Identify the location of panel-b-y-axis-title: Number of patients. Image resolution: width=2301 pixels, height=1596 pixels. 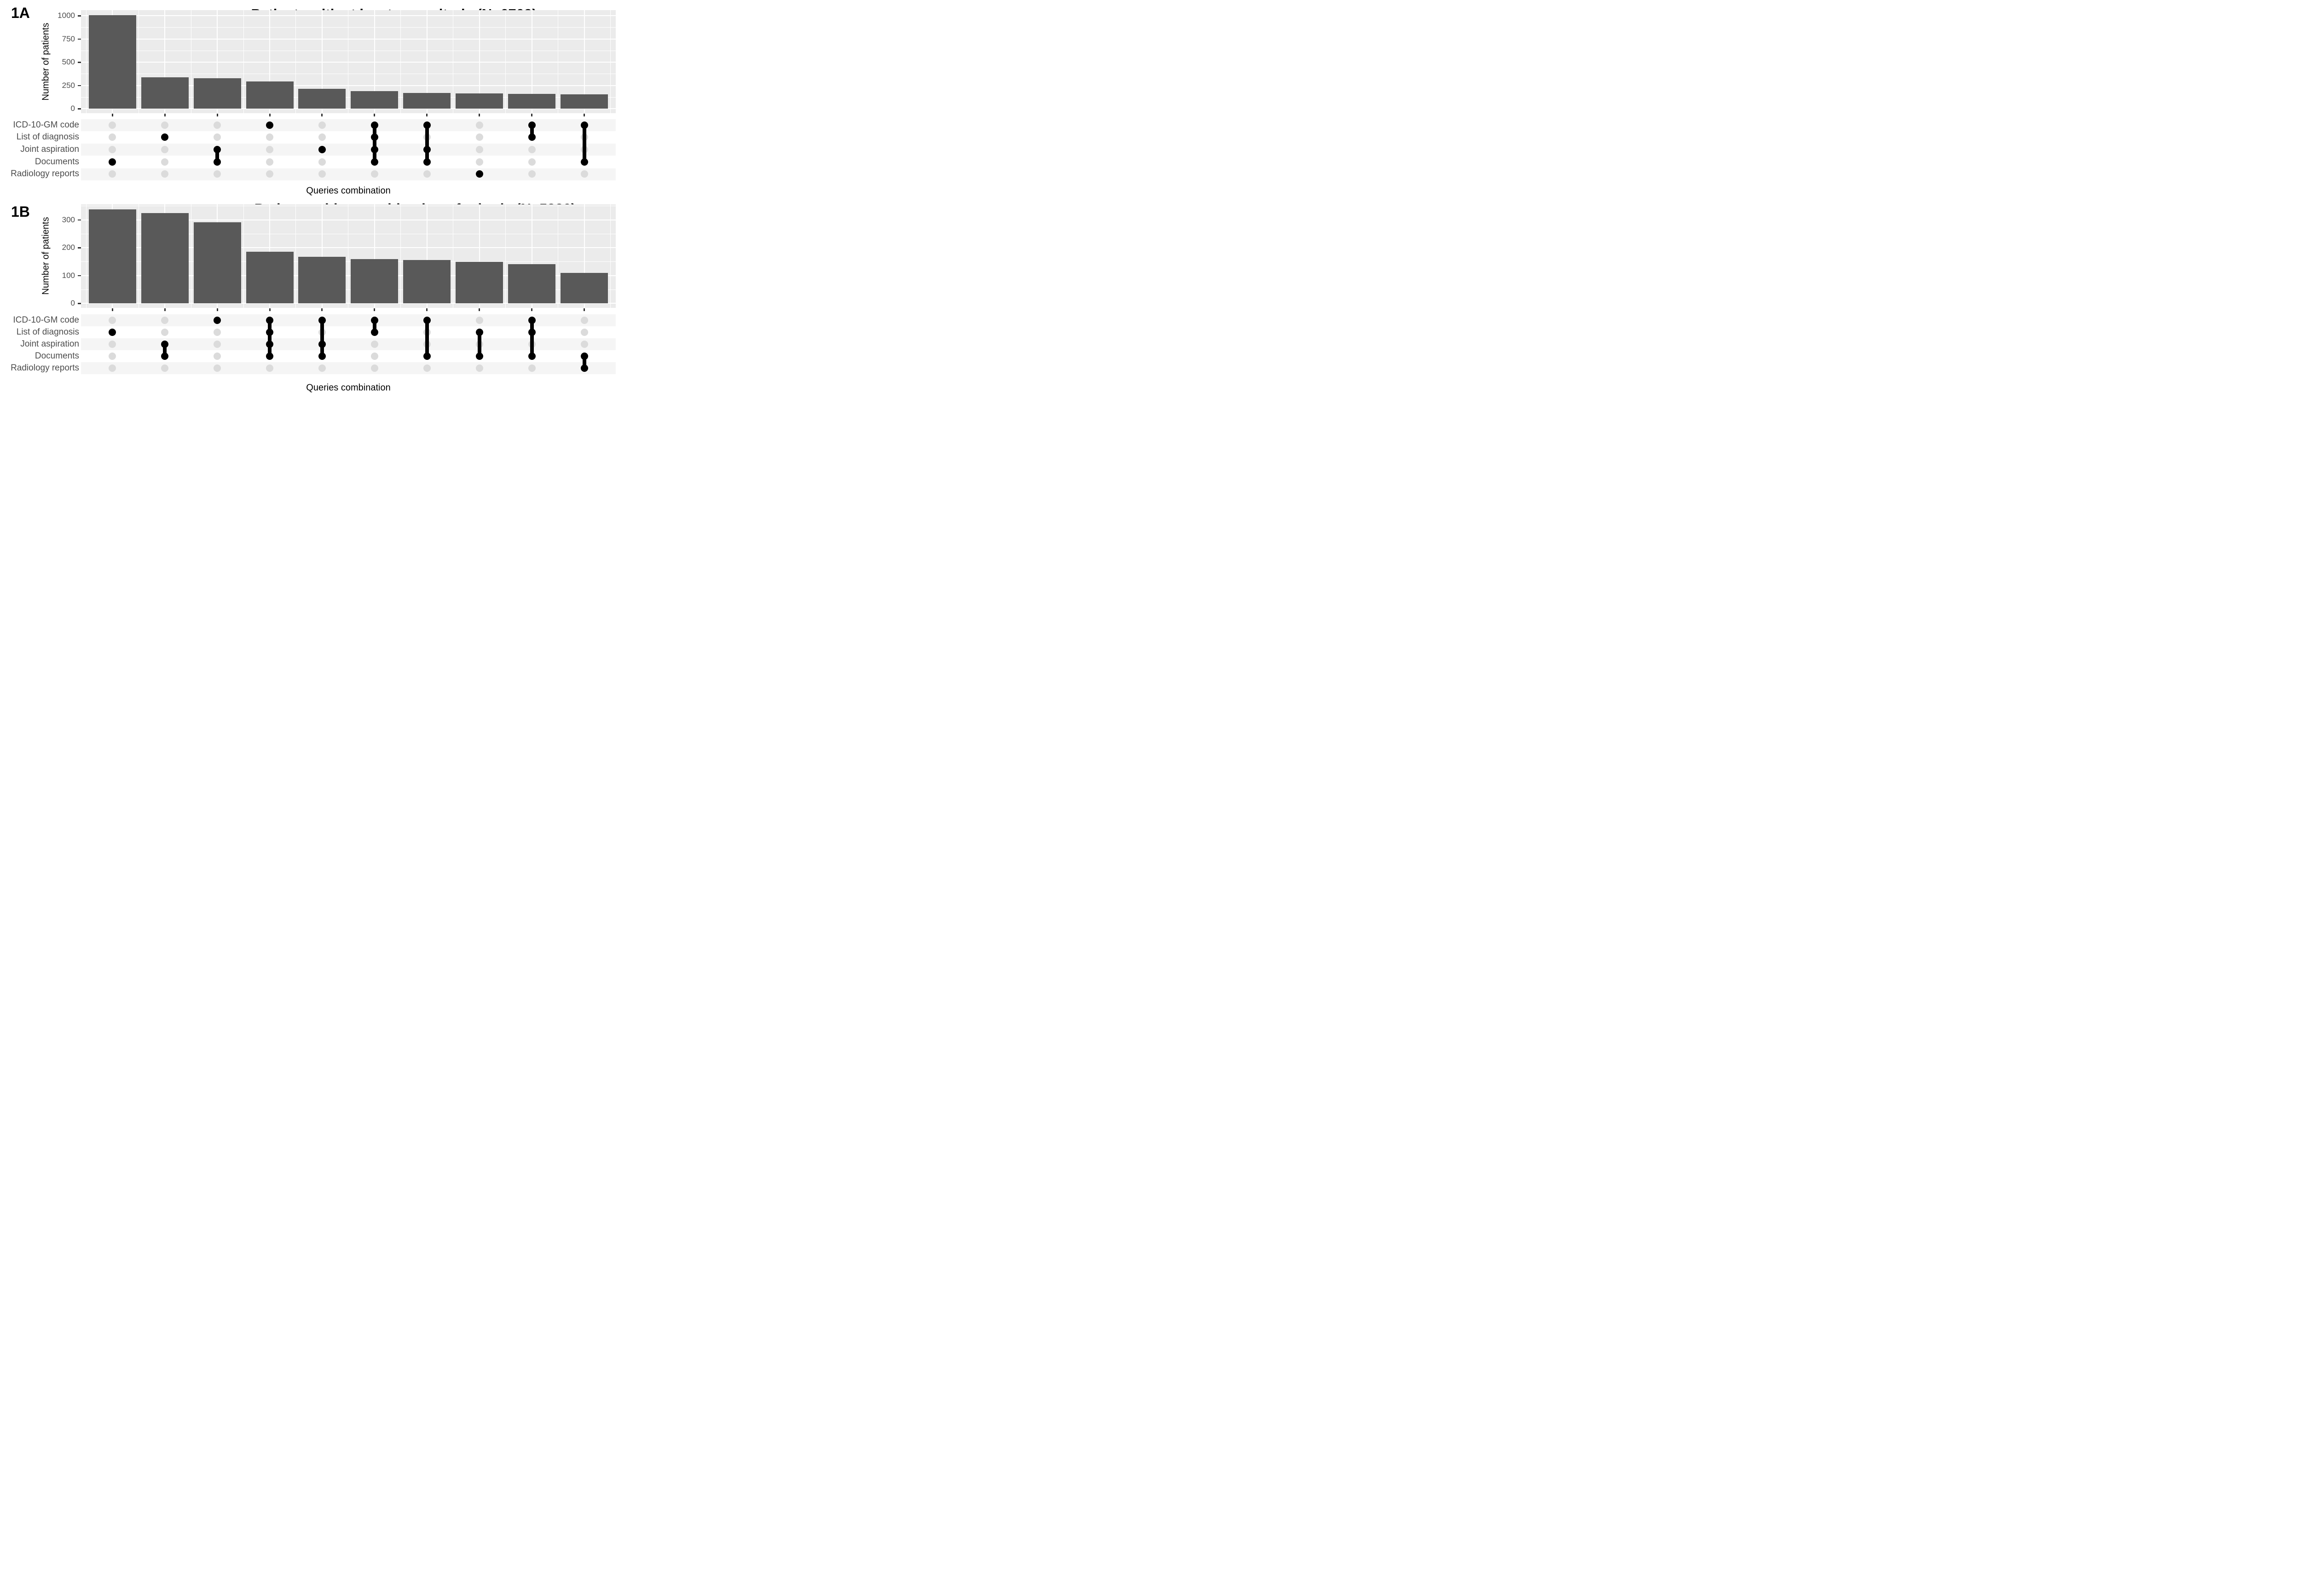
(45, 256).